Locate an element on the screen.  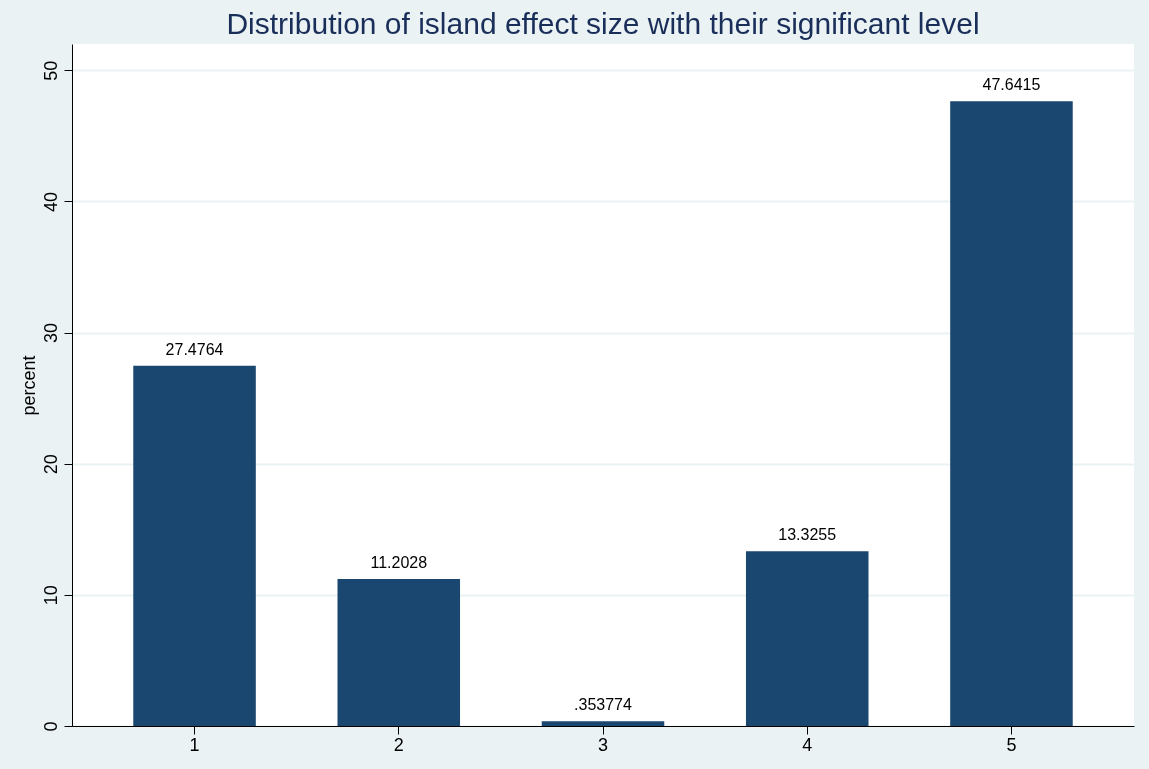
data-label: 47.6415 is located at coordinates (1011, 85).